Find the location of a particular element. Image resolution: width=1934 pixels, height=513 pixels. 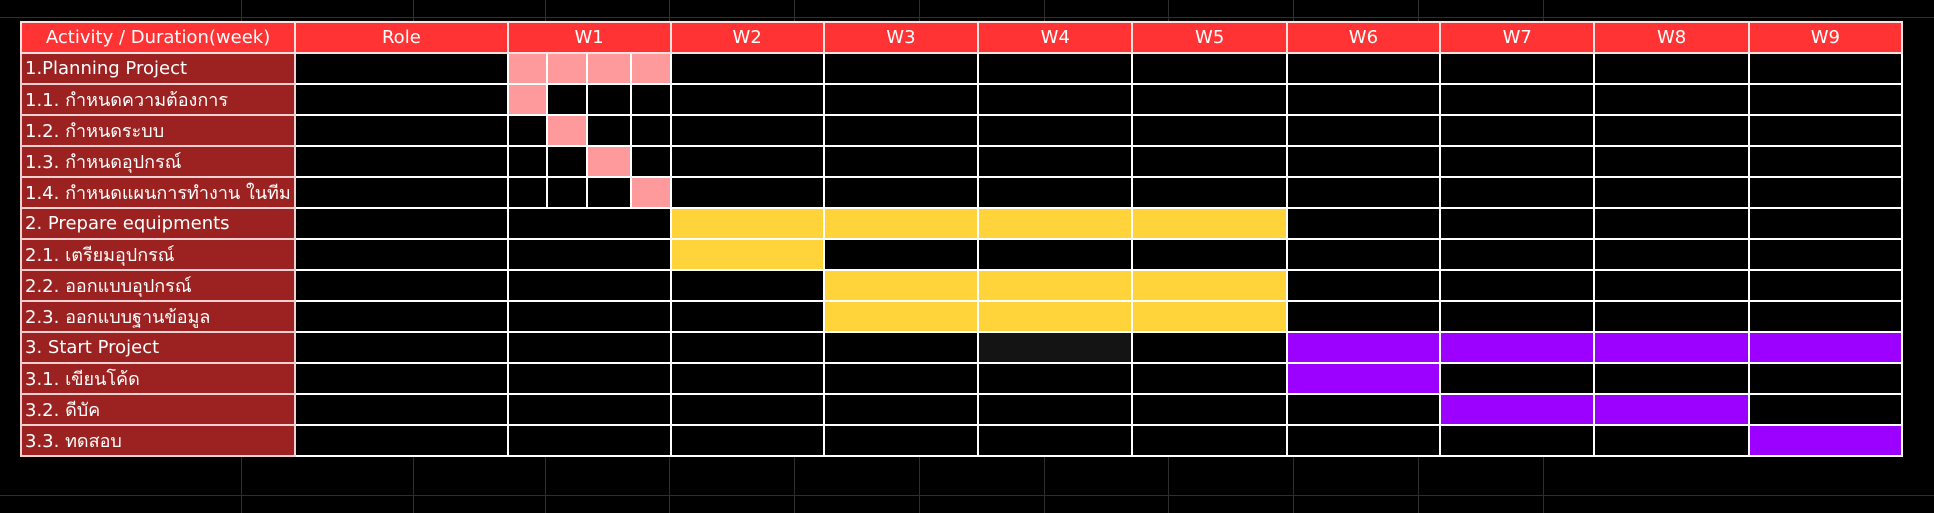

activity-cell: 1.Planning Project is located at coordinates (158, 68).